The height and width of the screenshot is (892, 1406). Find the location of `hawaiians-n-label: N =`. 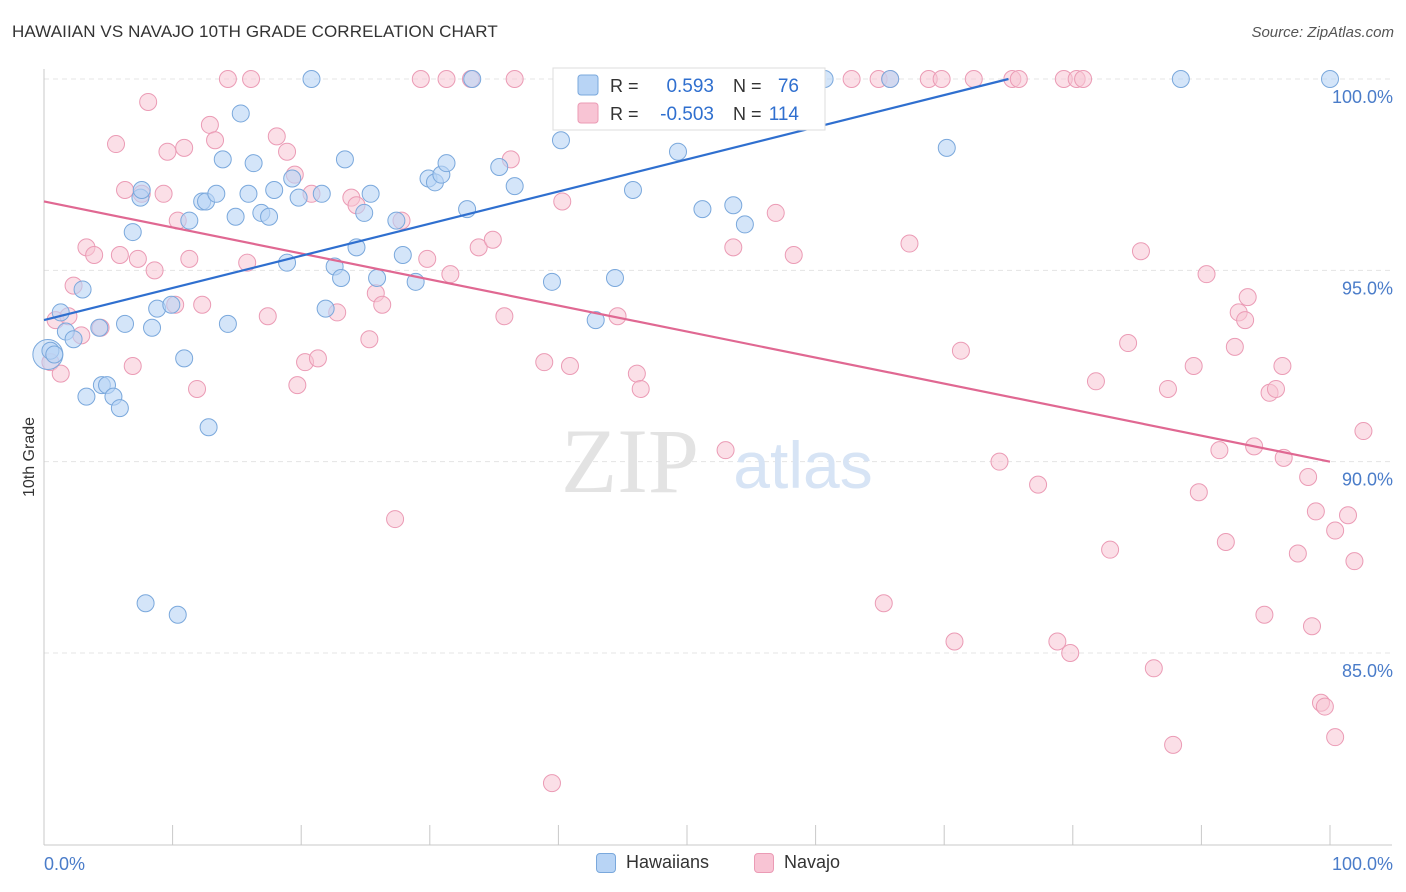

hawaiians-n-label: N = is located at coordinates (747, 86).